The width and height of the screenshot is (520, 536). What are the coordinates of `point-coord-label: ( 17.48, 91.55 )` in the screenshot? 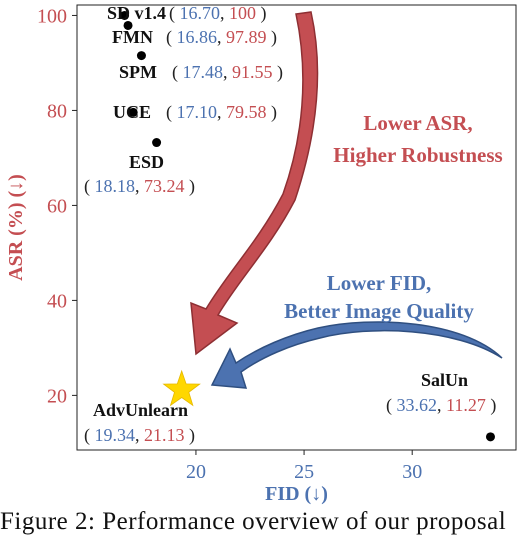 It's located at (227, 72).